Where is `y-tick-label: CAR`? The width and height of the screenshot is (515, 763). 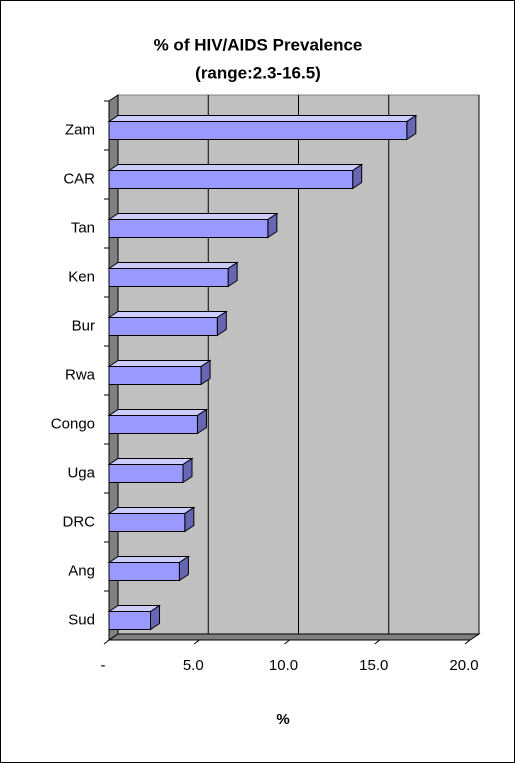
y-tick-label: CAR is located at coordinates (79, 178).